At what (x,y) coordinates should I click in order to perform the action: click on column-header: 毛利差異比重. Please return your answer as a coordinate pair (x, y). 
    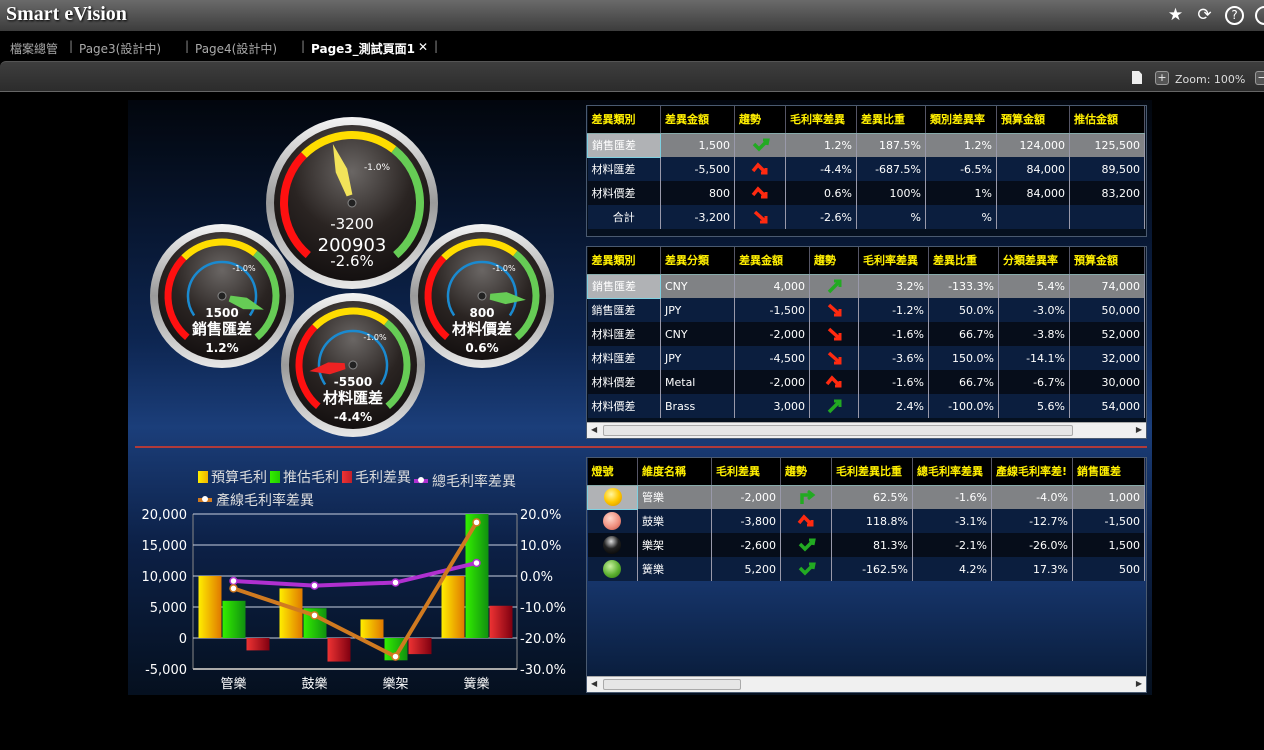
    Looking at the image, I should click on (872, 472).